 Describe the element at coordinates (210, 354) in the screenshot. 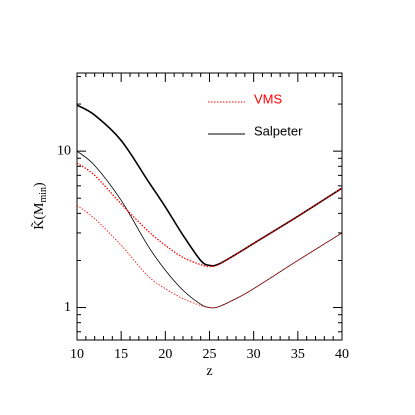

I see `x-tick-label: 25` at that location.